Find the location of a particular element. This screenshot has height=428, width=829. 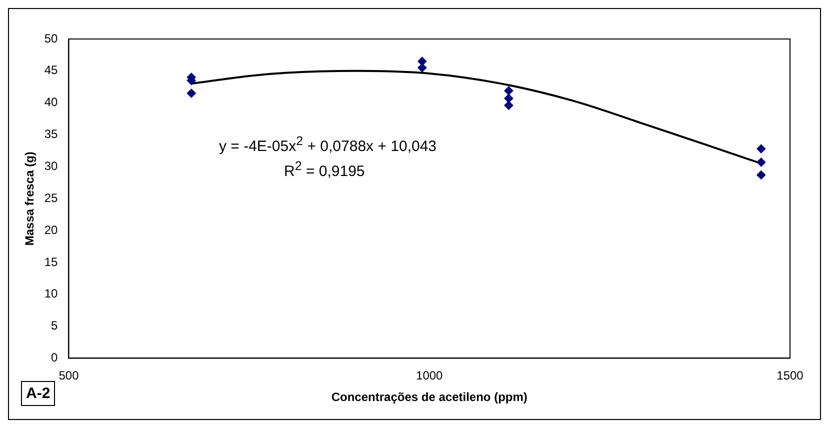

y-tick-label: 50 is located at coordinates (51, 38).